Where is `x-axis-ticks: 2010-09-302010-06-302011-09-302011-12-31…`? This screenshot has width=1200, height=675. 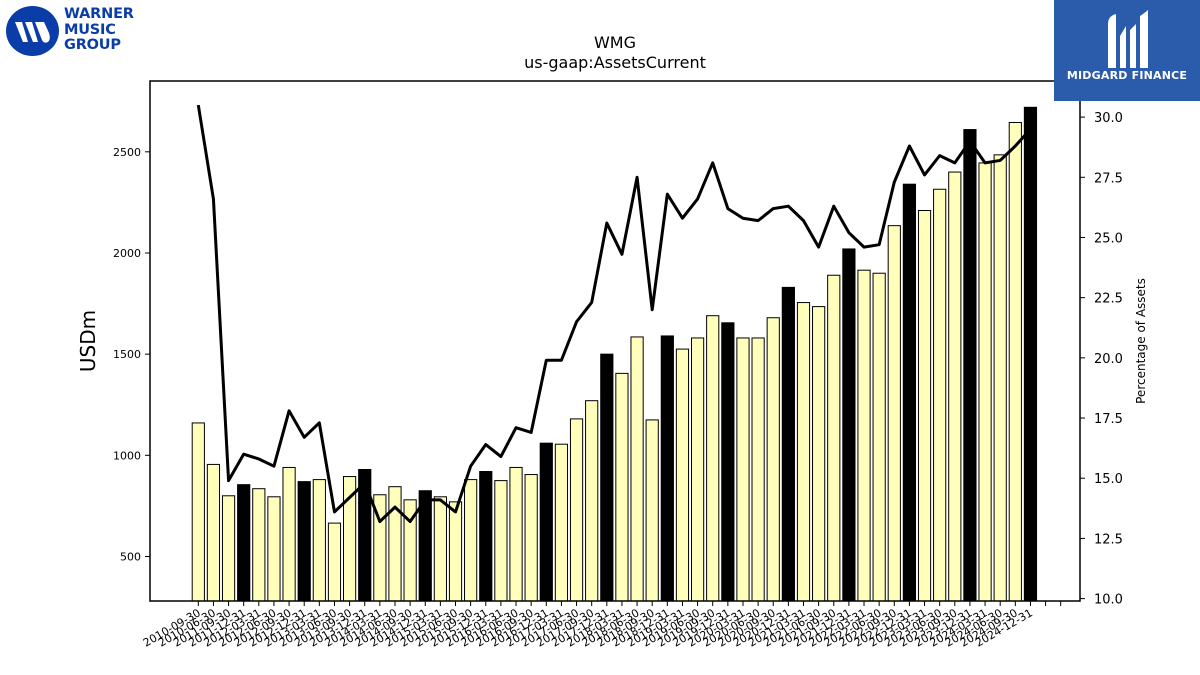 x-axis-ticks: 2010-09-302010-06-302011-09-302011-12-31… is located at coordinates (601, 625).